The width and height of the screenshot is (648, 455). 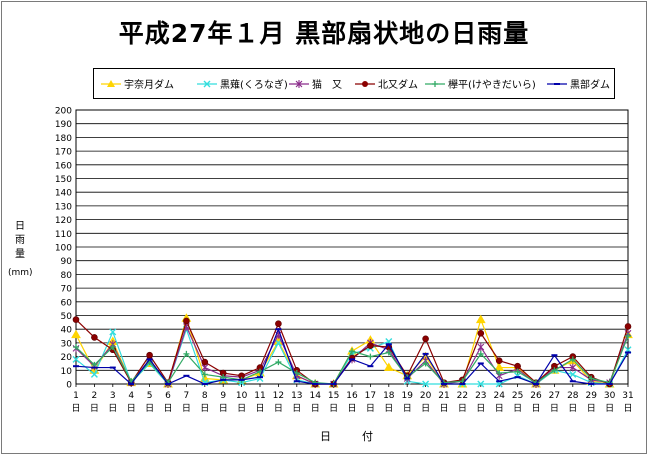 What do you see at coordinates (63, 139) in the screenshot?
I see `y-tick-label: 180` at bounding box center [63, 139].